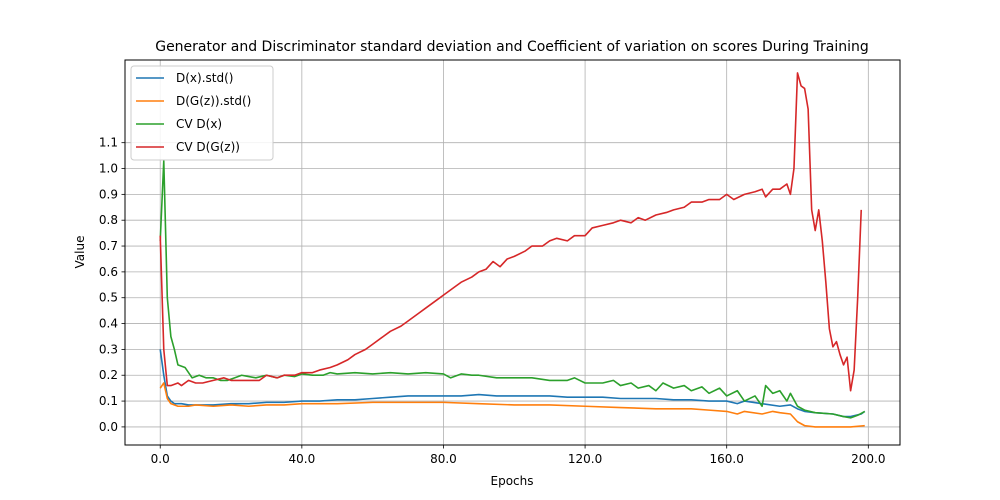 The width and height of the screenshot is (1000, 500). Describe the element at coordinates (518, 455) in the screenshot. I see `x-axis: 0.0 40.0 80.0 120.0 160.0 200.0` at that location.